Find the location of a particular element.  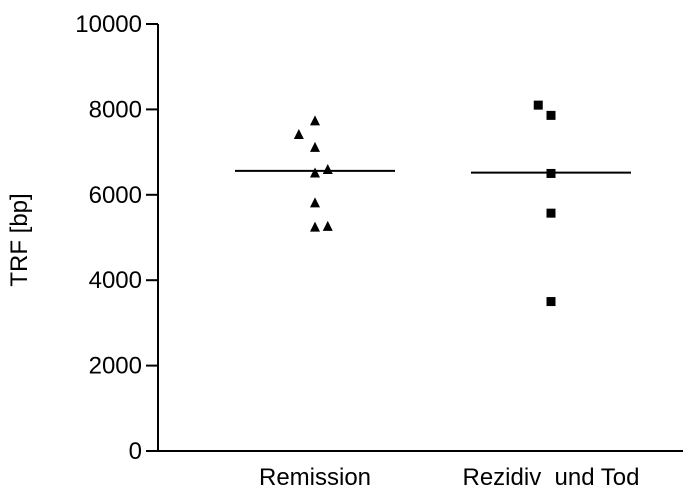

x-category-label: Rezidiv und Tod is located at coordinates (551, 477).